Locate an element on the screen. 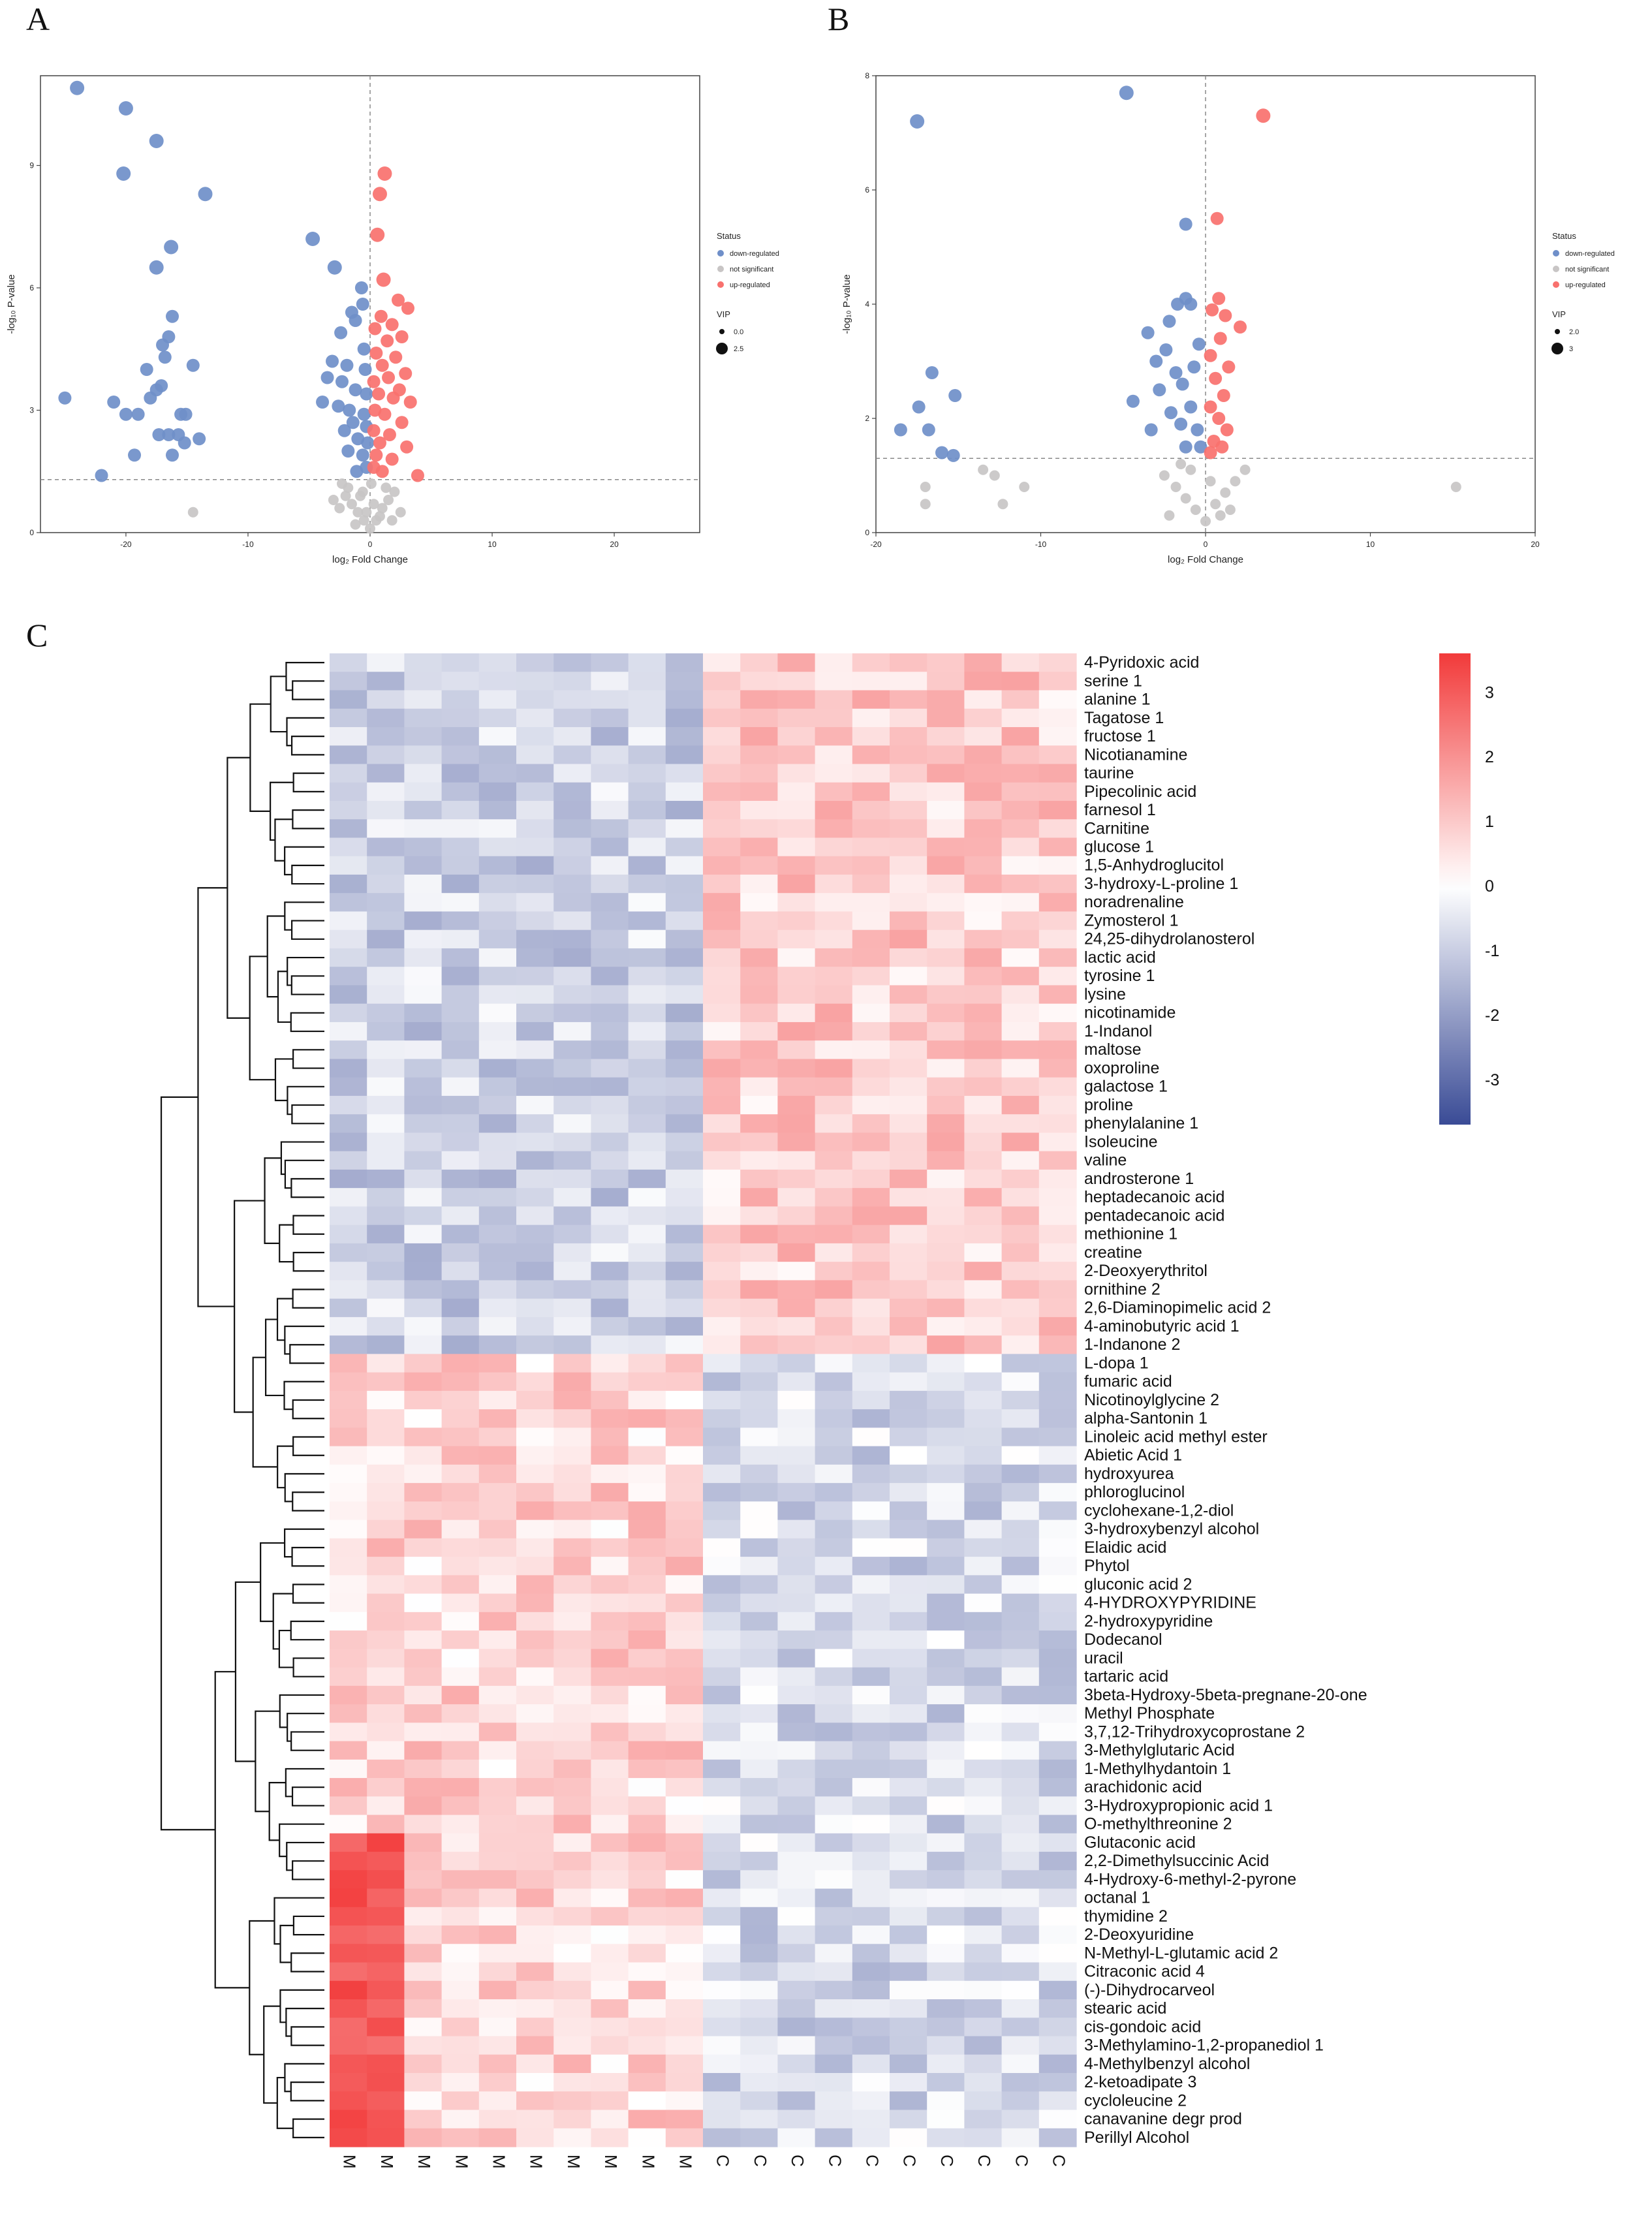 This screenshot has width=1652, height=2229. volcano-b-point-ns is located at coordinates (1215, 504).